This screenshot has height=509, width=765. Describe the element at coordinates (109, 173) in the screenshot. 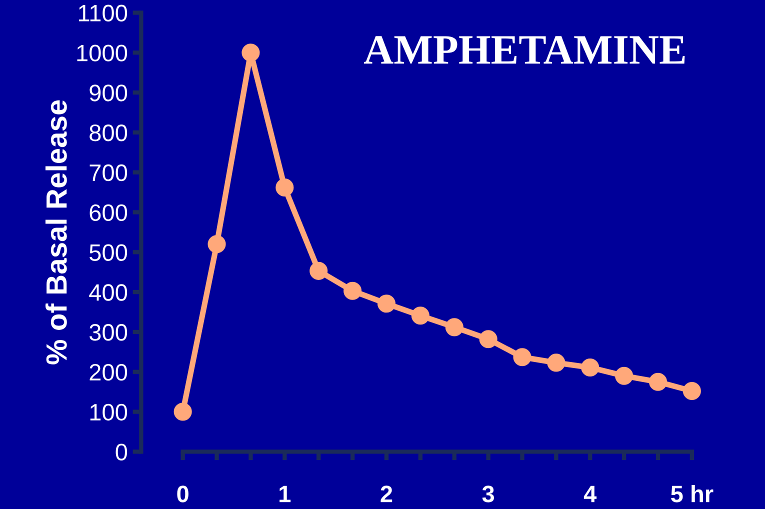

I see `y-tick-label: 700` at that location.